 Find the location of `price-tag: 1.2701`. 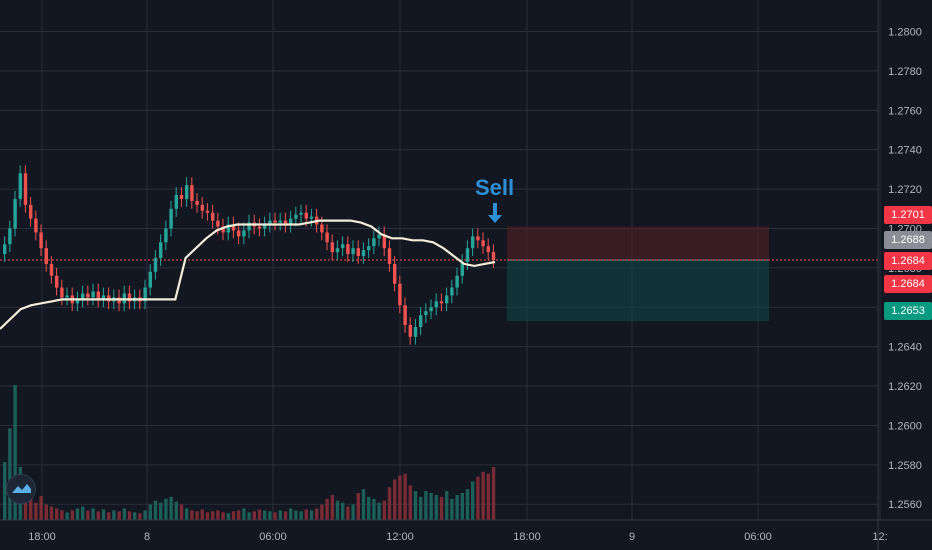

price-tag: 1.2701 is located at coordinates (908, 215).